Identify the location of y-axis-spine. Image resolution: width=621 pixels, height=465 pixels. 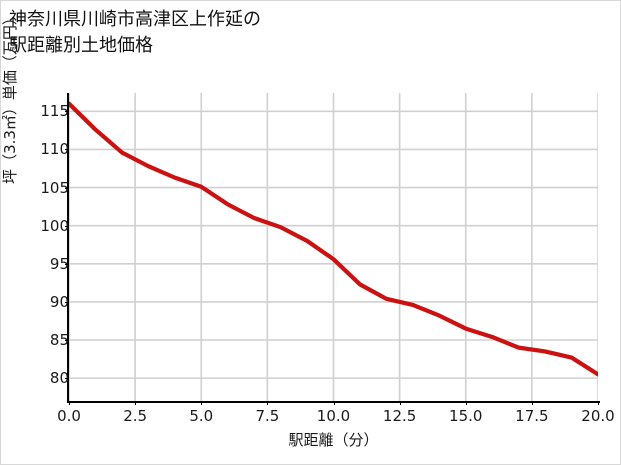
(68, 247).